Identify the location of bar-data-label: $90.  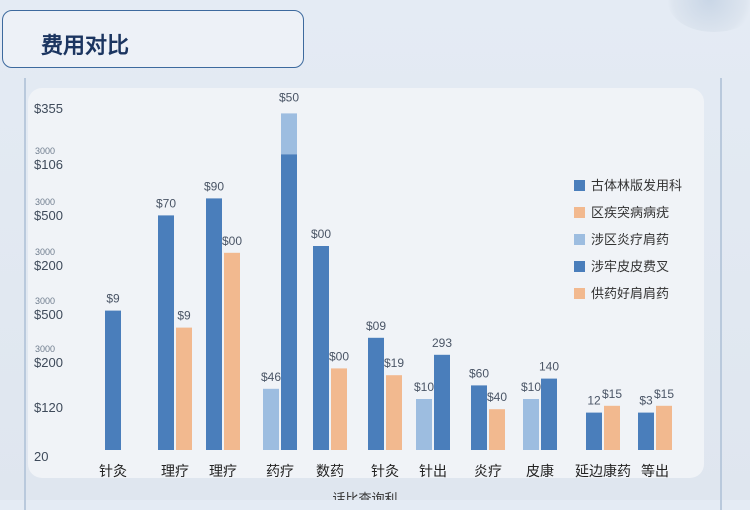
(214, 186).